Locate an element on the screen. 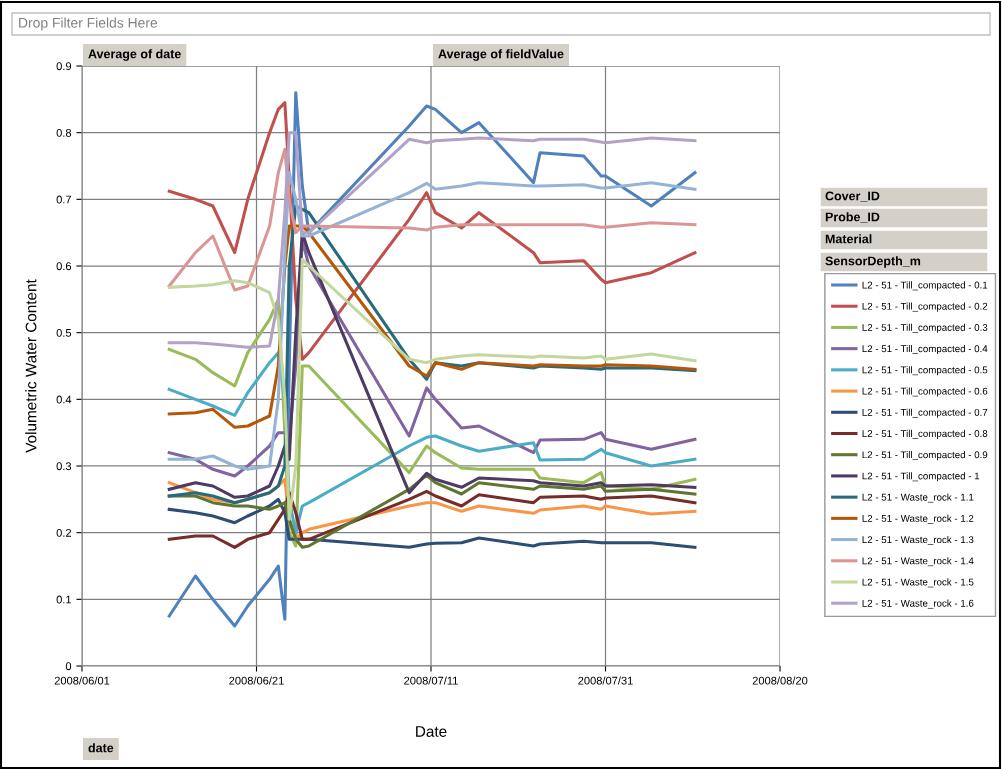 This screenshot has width=1002, height=769. x-tick-label: 2008/06/21 is located at coordinates (256, 680).